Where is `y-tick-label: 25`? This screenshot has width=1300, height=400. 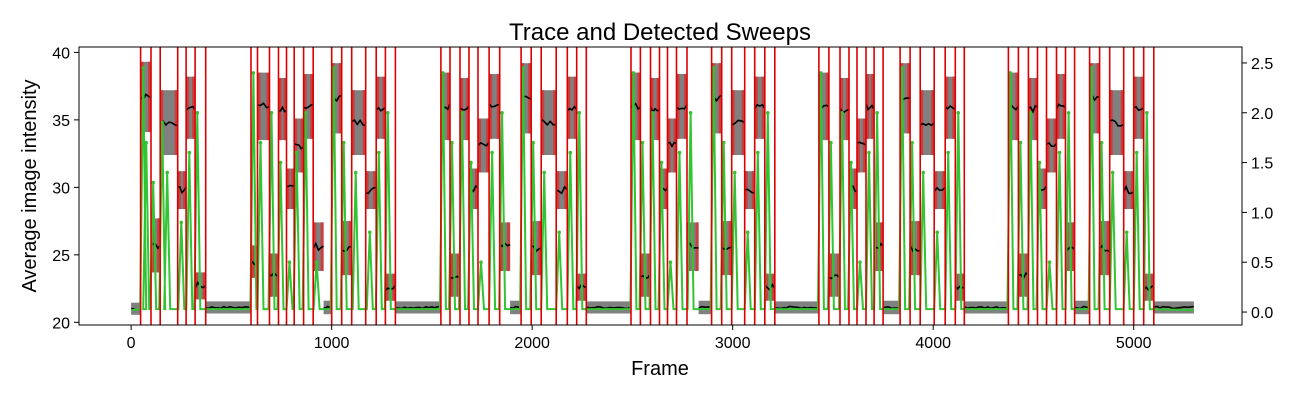 y-tick-label: 25 is located at coordinates (61, 256).